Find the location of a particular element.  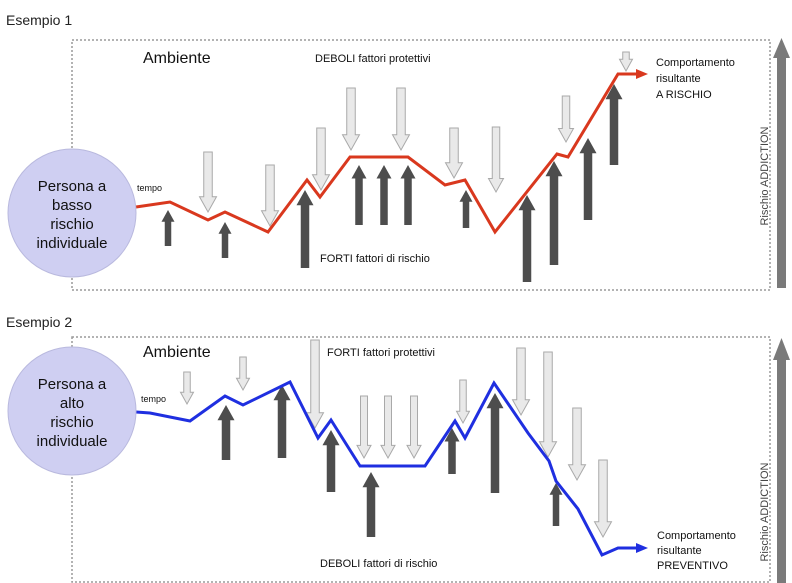

example-2-outcome-line-3: PREVENTIVO is located at coordinates (692, 566).